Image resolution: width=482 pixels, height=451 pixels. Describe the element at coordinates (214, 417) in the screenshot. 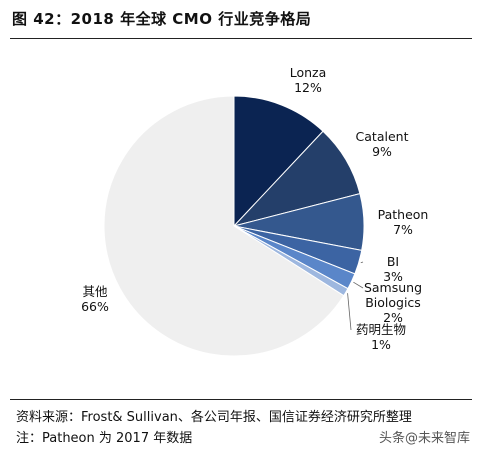

I see `source-note: 资料来源：Frost& Sullivan、各公司年报、国信证券经济研究所整理` at that location.